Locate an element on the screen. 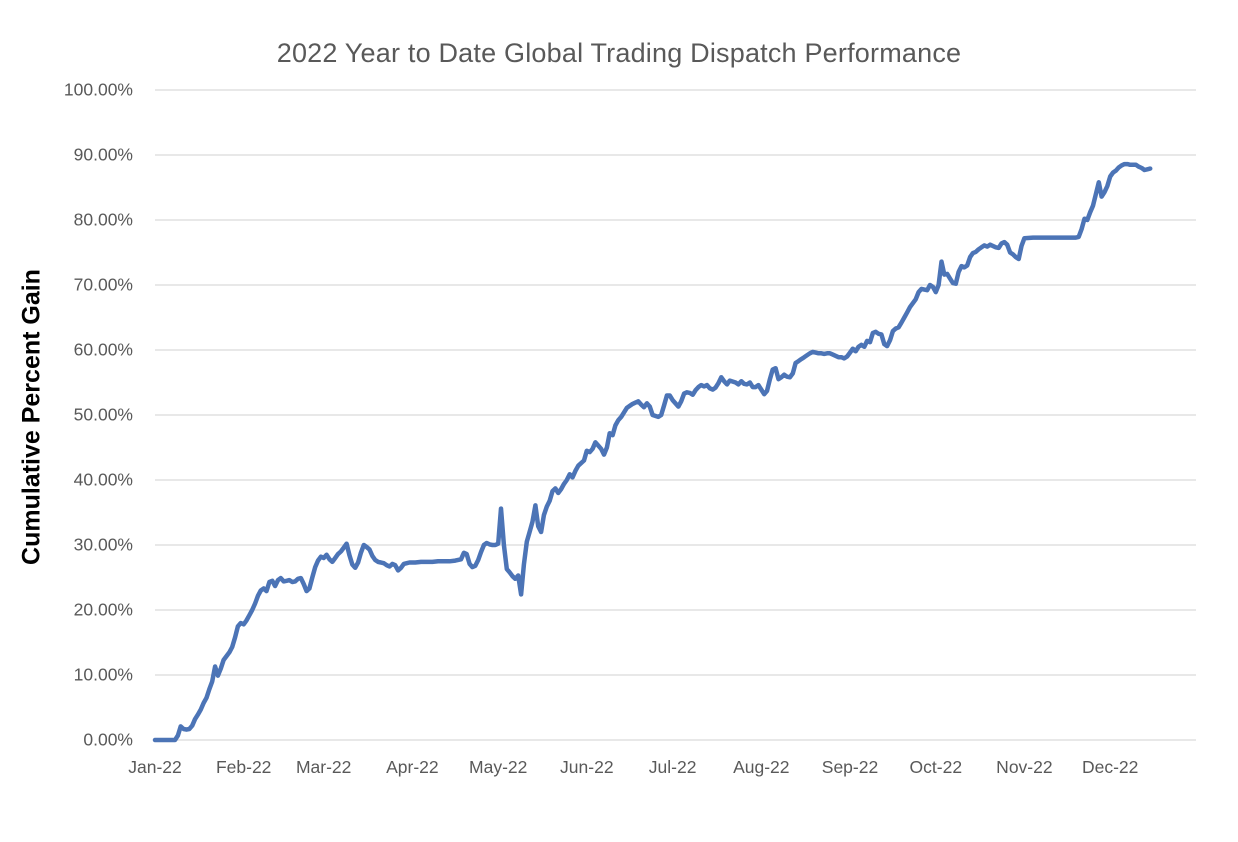  x-tick-label: Aug-22 is located at coordinates (761, 767).